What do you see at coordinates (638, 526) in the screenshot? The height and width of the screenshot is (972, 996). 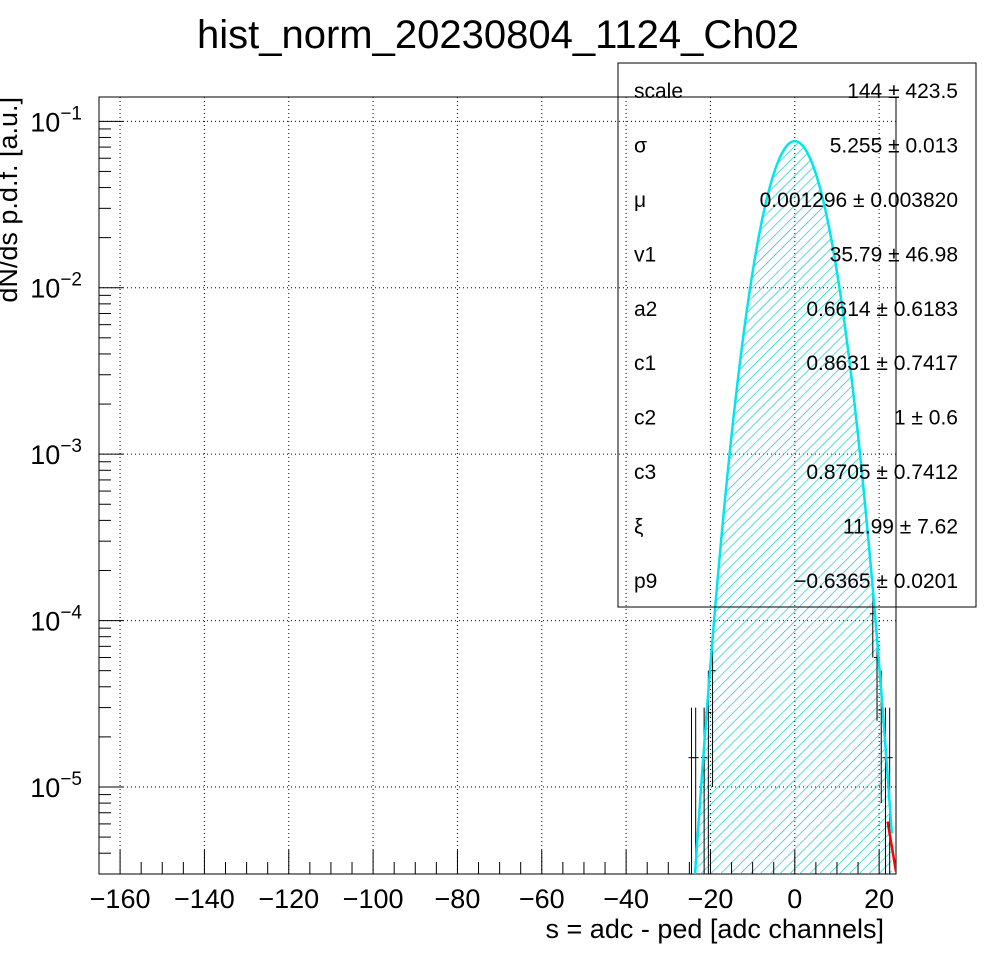 I see `stat-name: ξ` at bounding box center [638, 526].